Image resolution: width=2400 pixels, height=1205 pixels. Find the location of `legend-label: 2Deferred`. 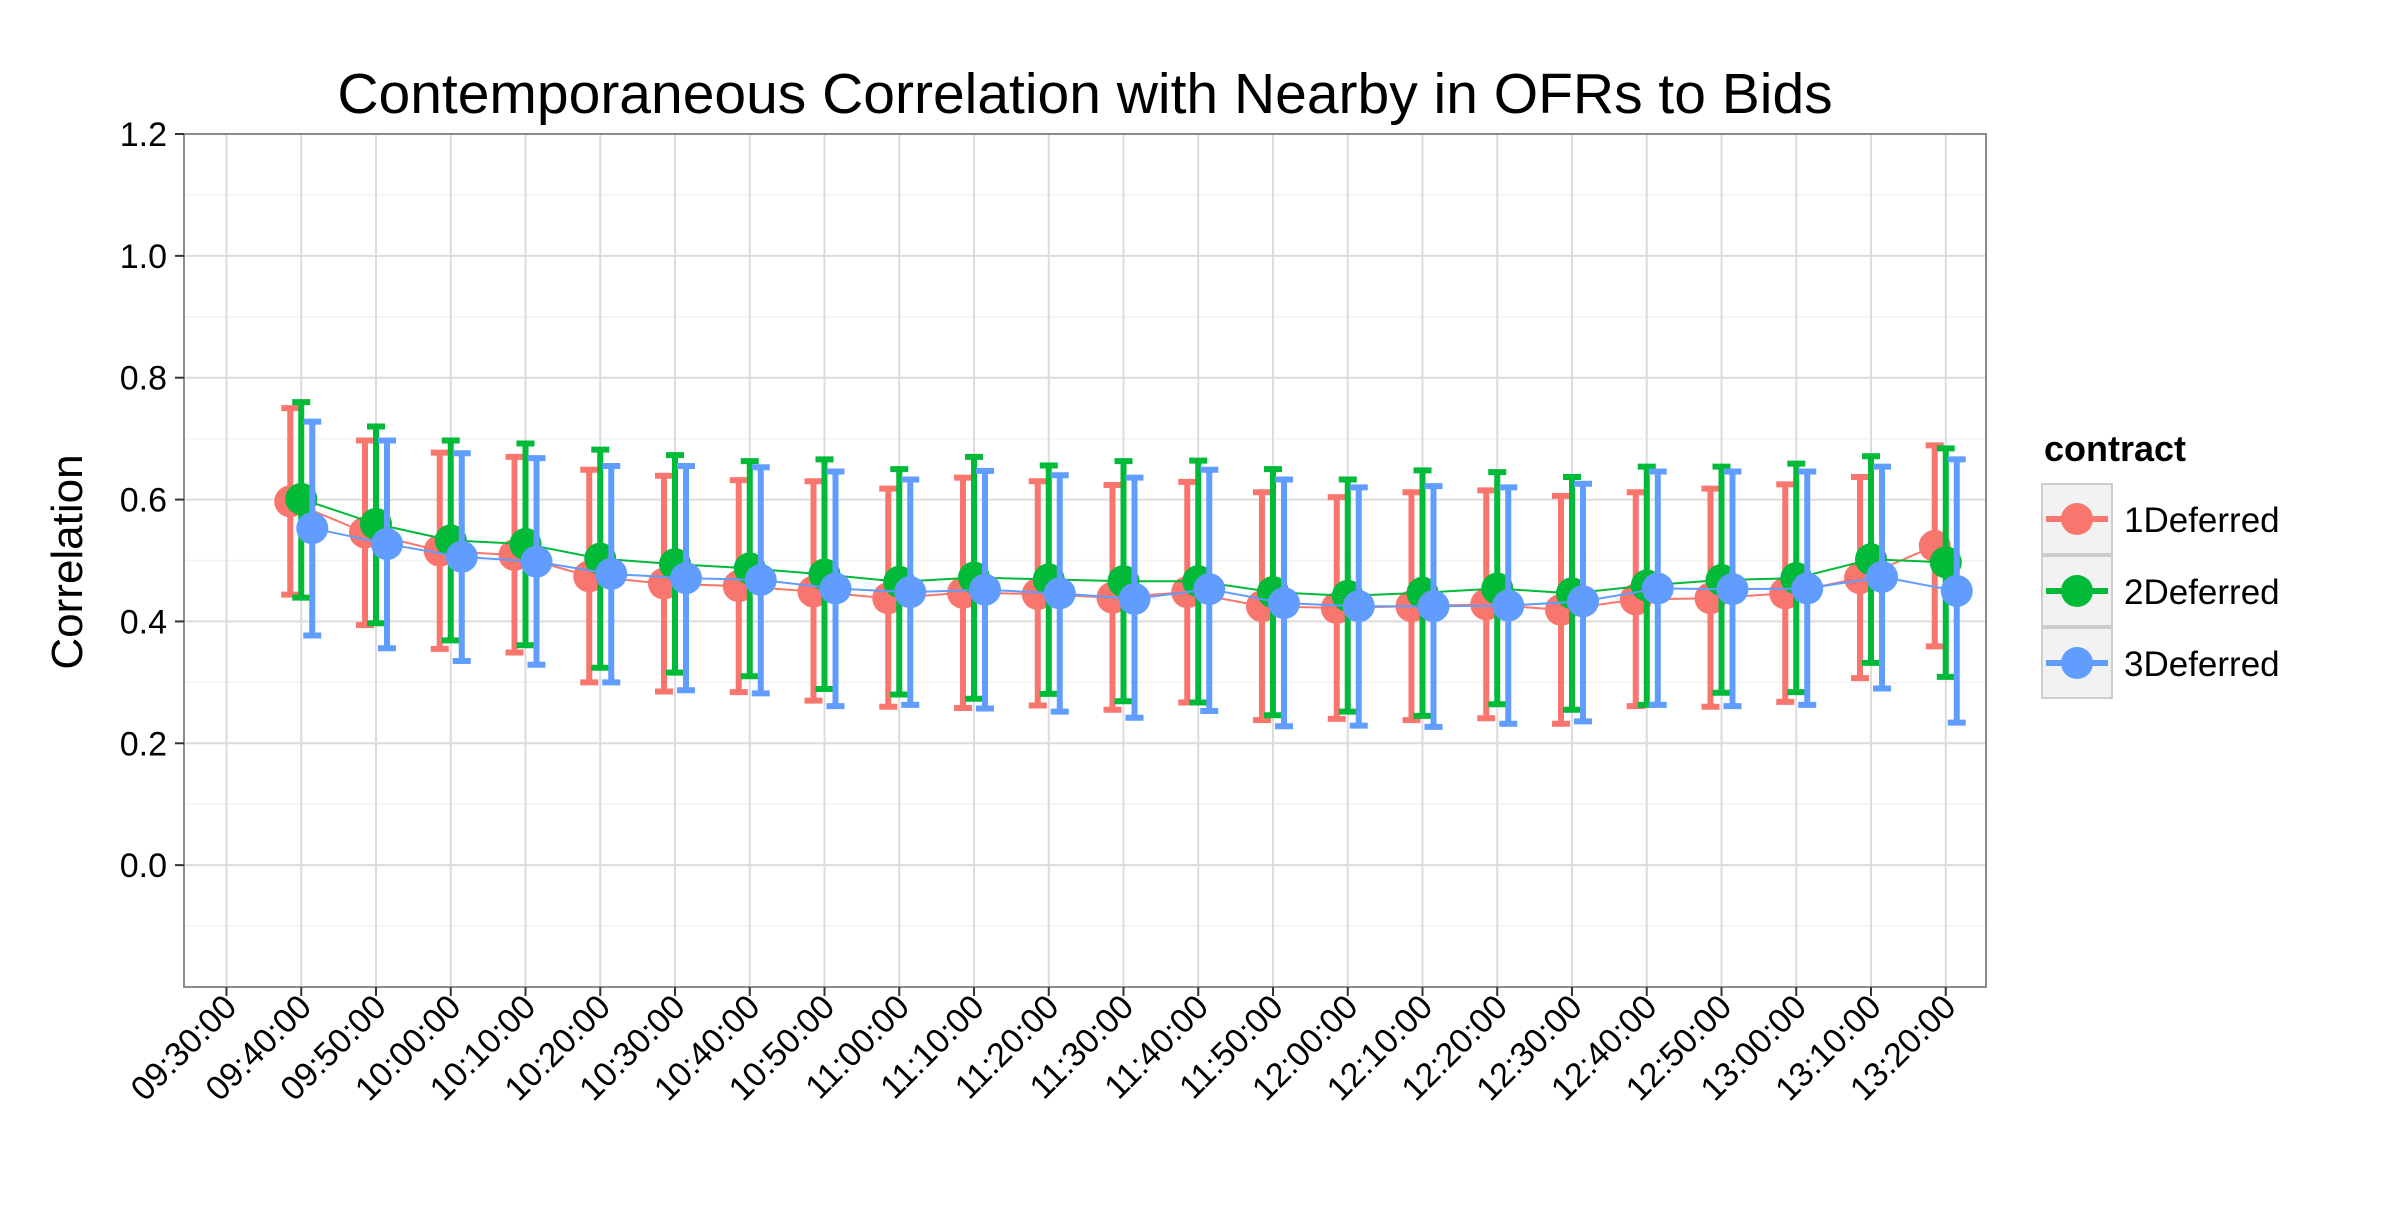

legend-label: 2Deferred is located at coordinates (2202, 592).